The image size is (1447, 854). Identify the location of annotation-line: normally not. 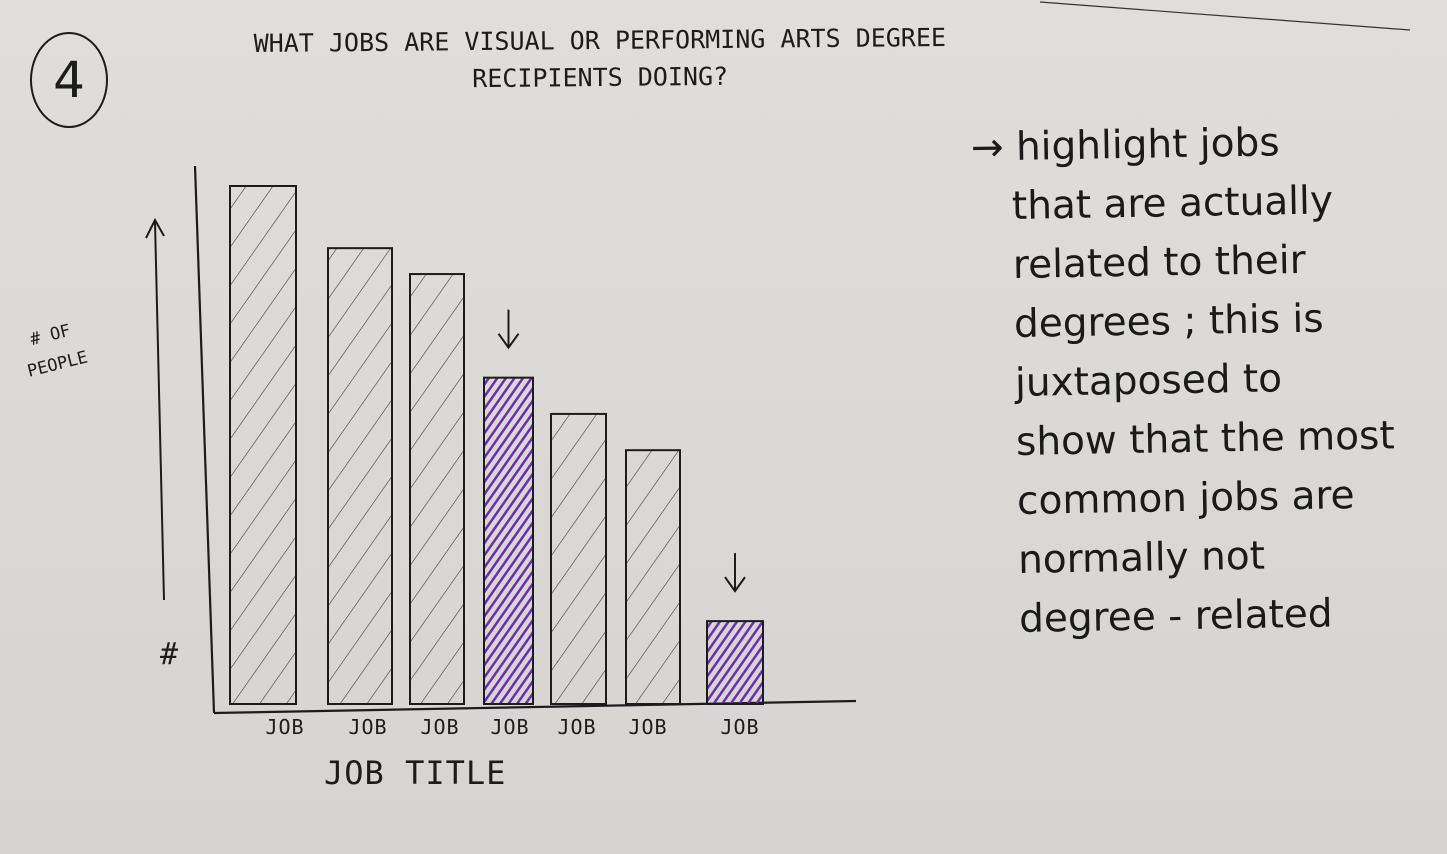
(1141, 558).